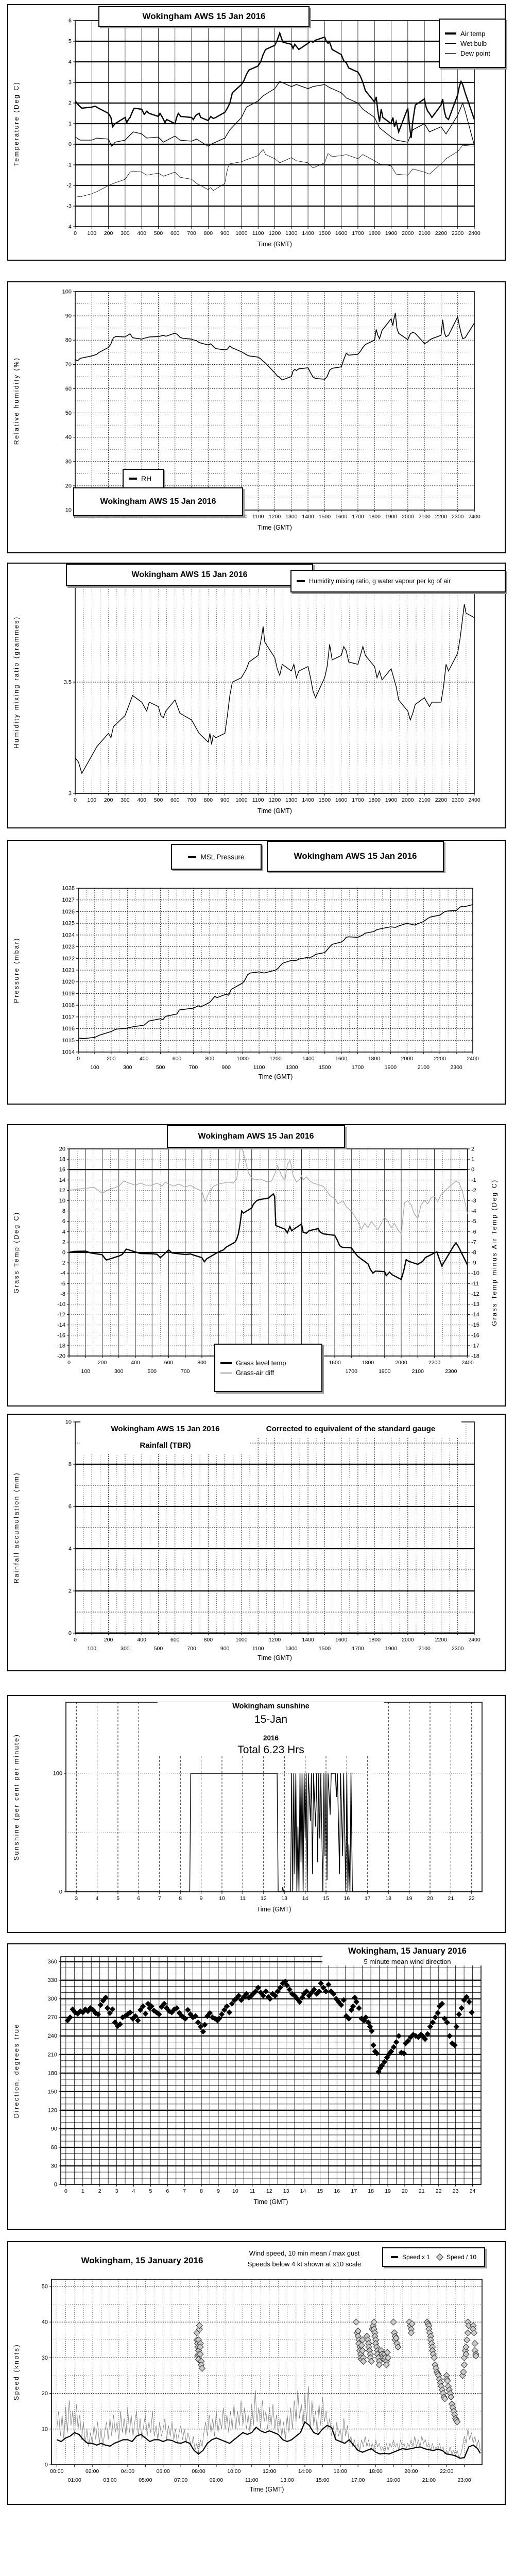 The height and width of the screenshot is (2576, 515). What do you see at coordinates (70, 21) in the screenshot?
I see `svg-text: 6` at bounding box center [70, 21].